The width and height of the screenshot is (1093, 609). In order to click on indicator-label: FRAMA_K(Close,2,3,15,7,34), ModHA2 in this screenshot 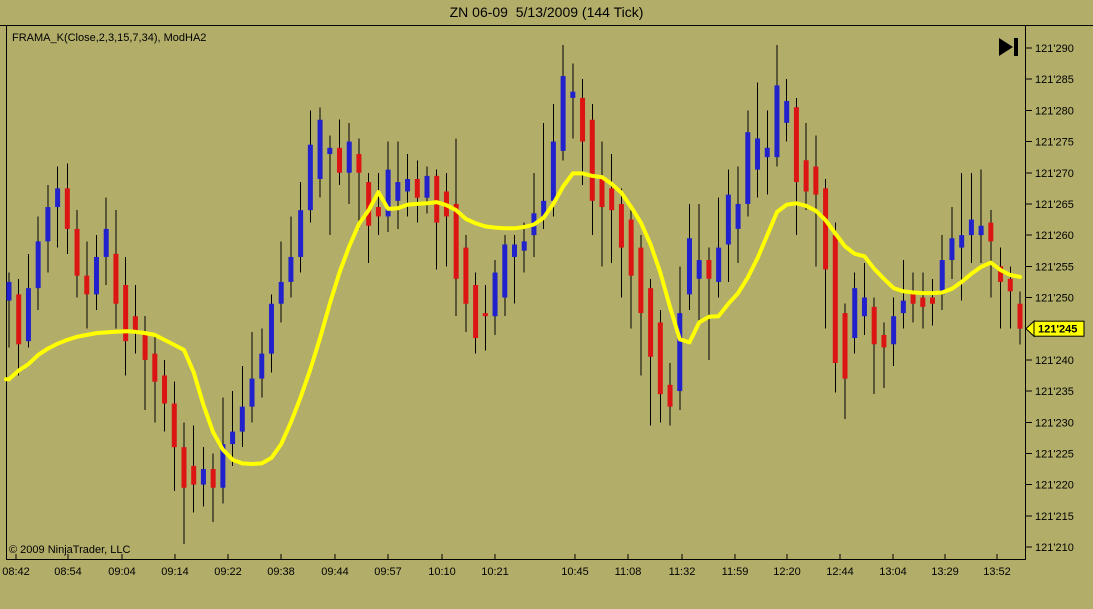, I will do `click(109, 38)`.